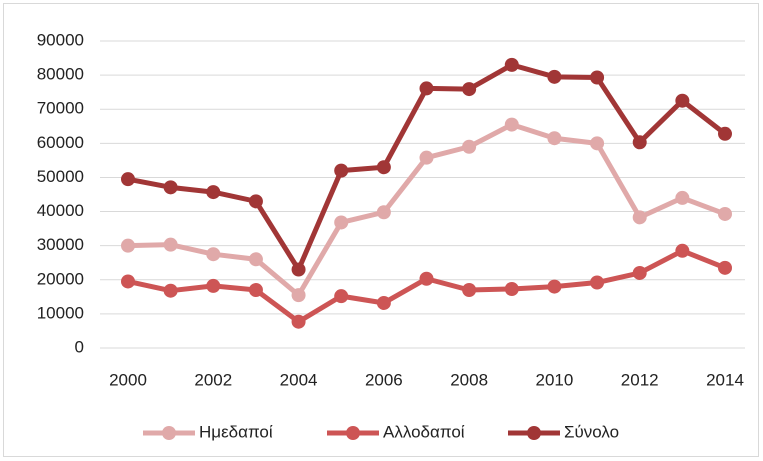 This screenshot has height=461, width=763. What do you see at coordinates (384, 379) in the screenshot?
I see `x-tick-label: 2006` at bounding box center [384, 379].